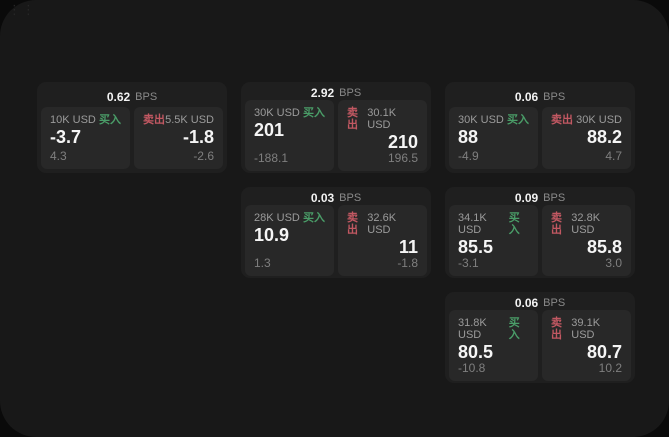 This screenshot has width=669, height=437. I want to click on buy-panel: 10K USD 买入 -3.7 4.3, so click(85, 138).